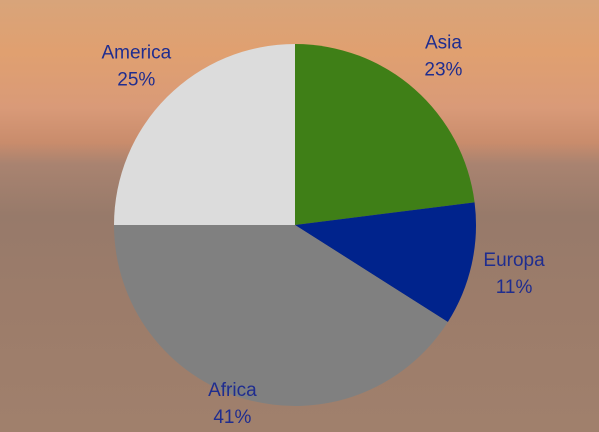 The height and width of the screenshot is (432, 599). I want to click on slice-value-label: 11%, so click(514, 287).